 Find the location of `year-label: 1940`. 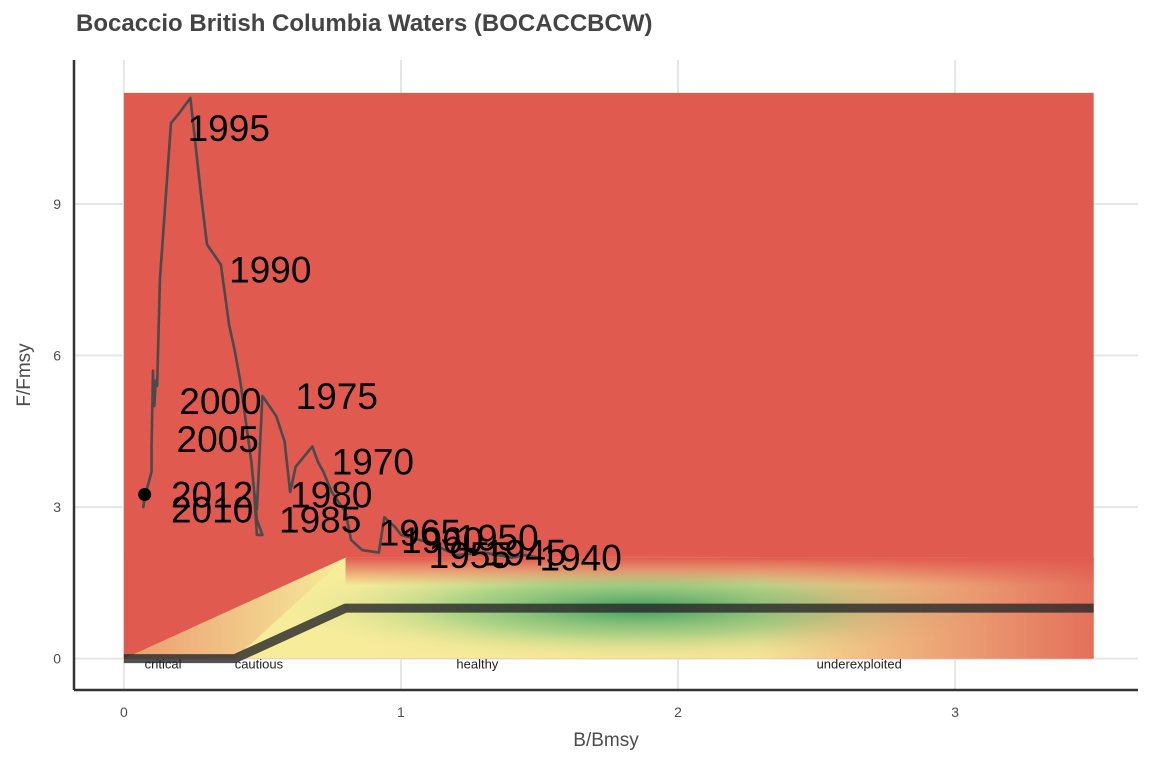

year-label: 1940 is located at coordinates (581, 558).